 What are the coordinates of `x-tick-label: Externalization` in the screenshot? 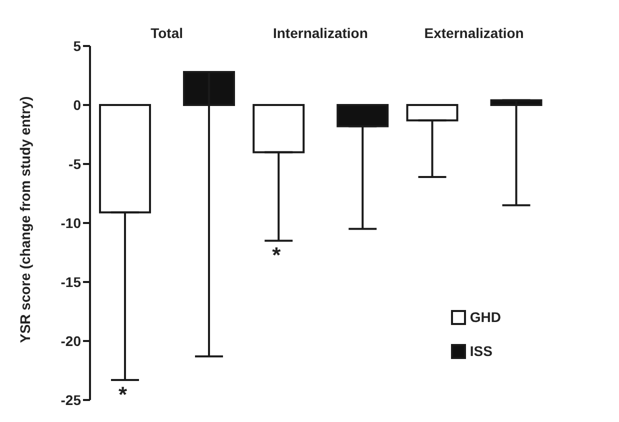 It's located at (474, 33).